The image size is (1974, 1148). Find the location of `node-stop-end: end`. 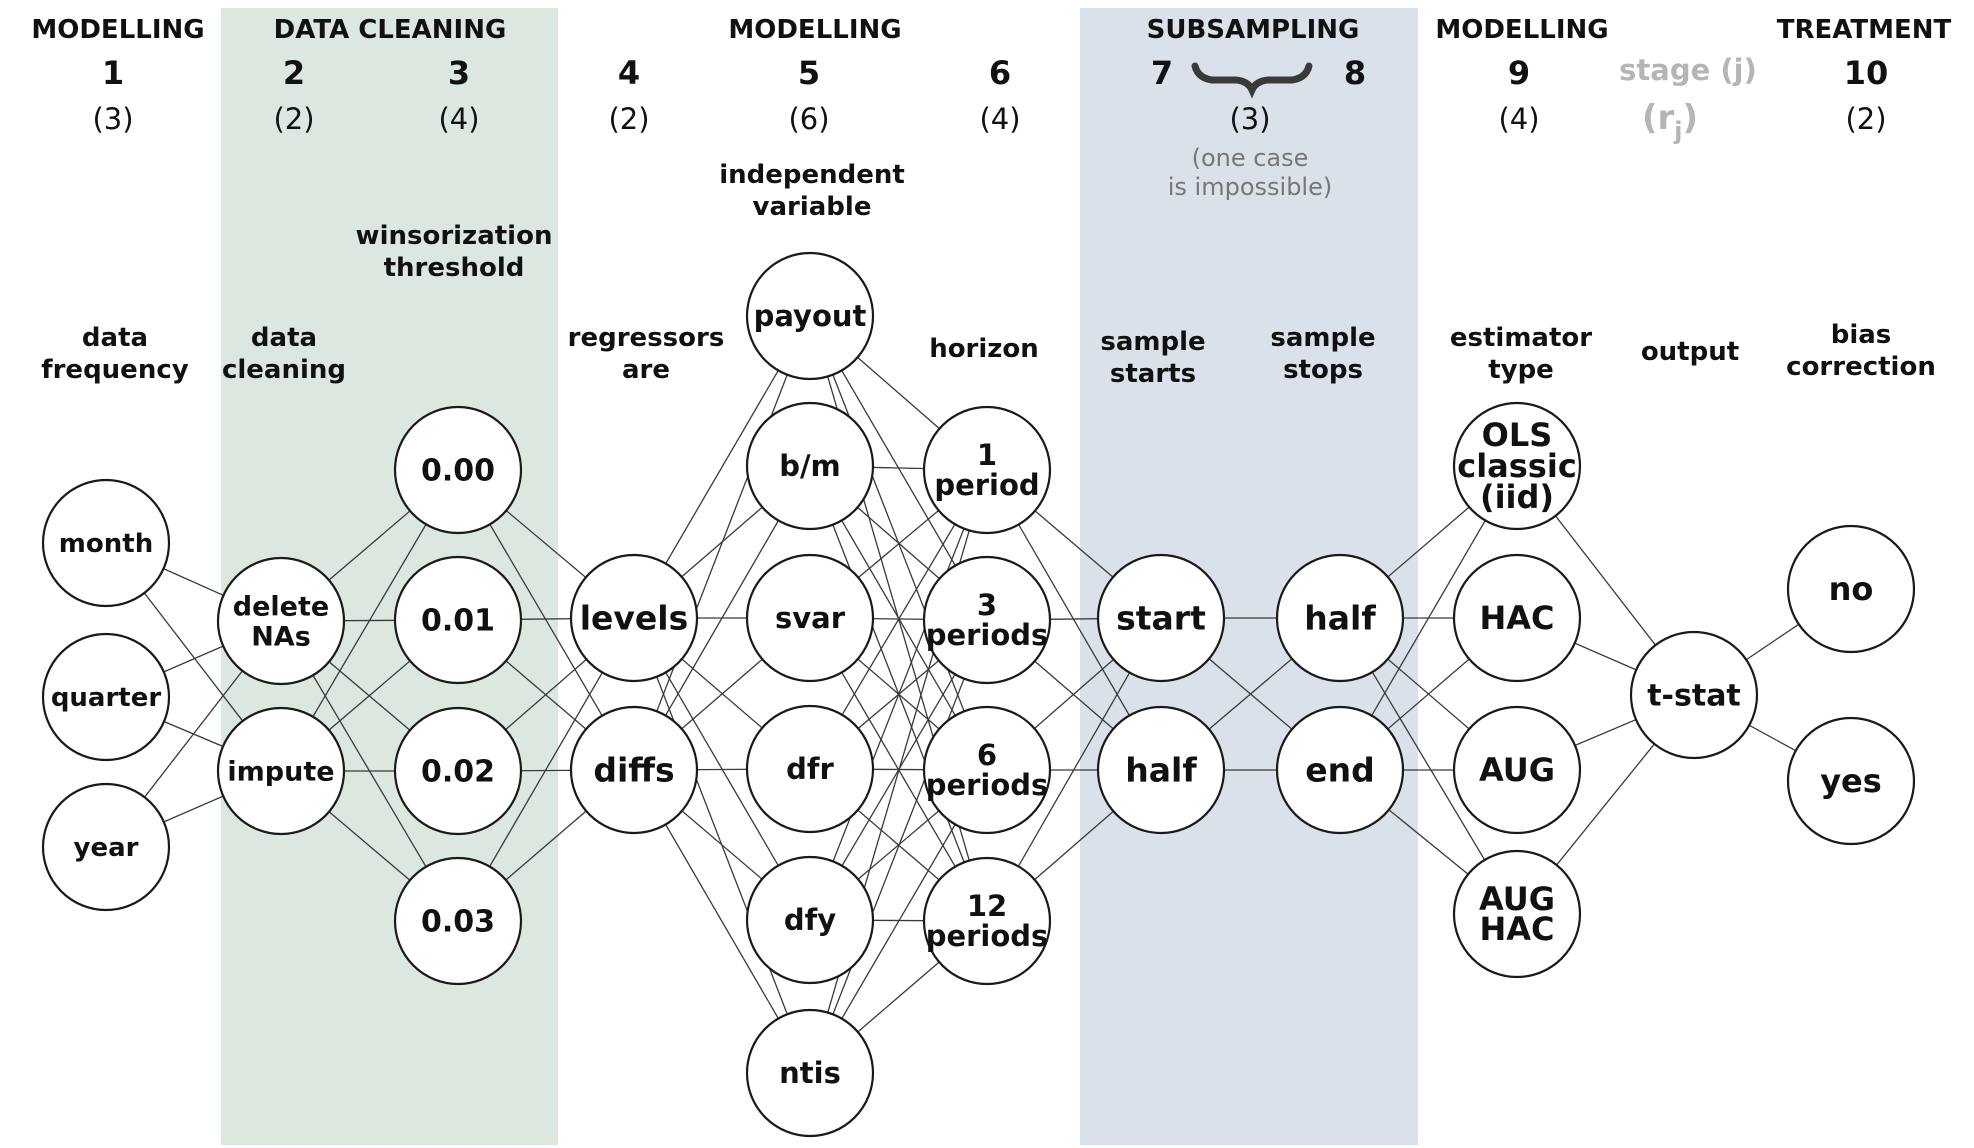

node-stop-end: end is located at coordinates (1340, 770).